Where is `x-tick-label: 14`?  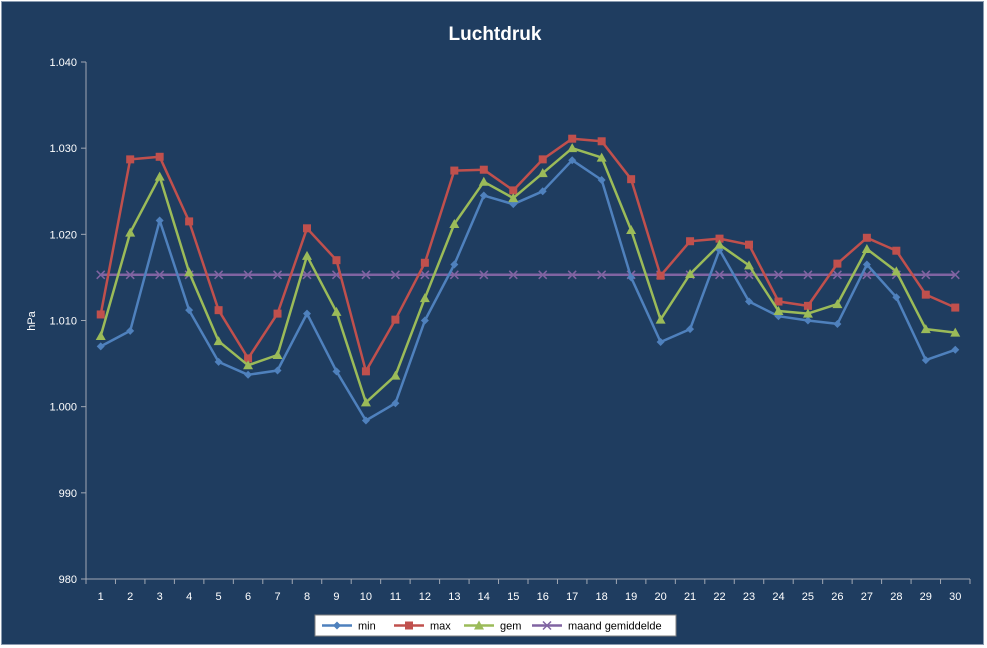 x-tick-label: 14 is located at coordinates (484, 597).